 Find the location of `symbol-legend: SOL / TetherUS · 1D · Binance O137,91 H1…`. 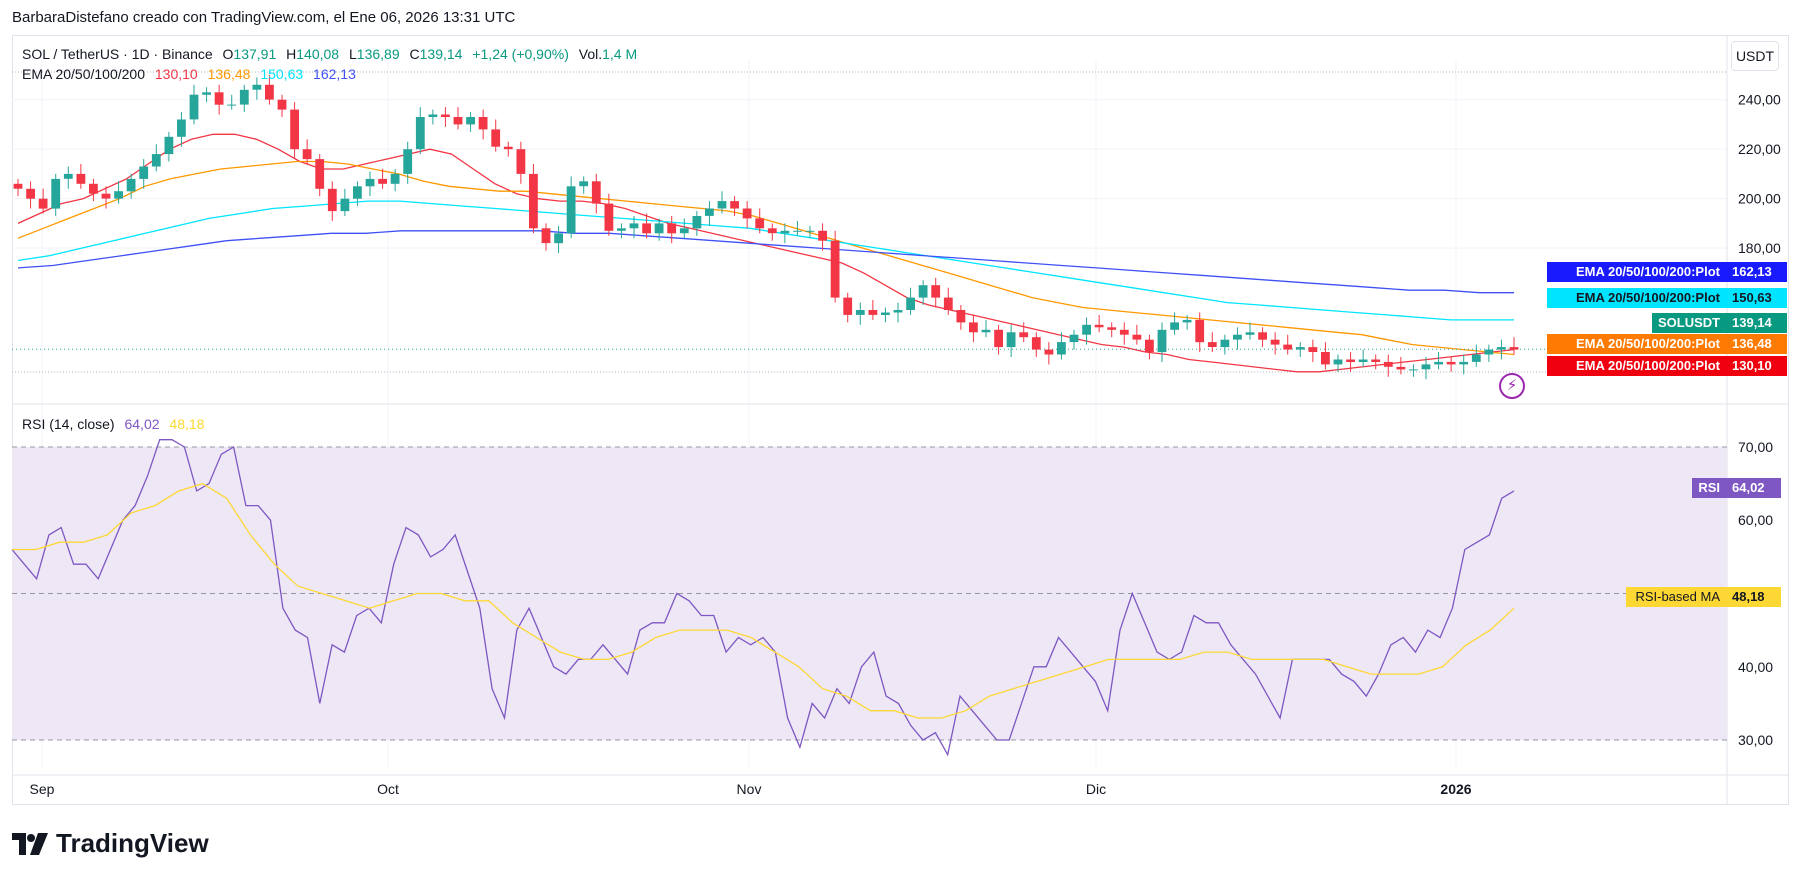

symbol-legend: SOL / TetherUS · 1D · Binance O137,91 H1… is located at coordinates (332, 54).